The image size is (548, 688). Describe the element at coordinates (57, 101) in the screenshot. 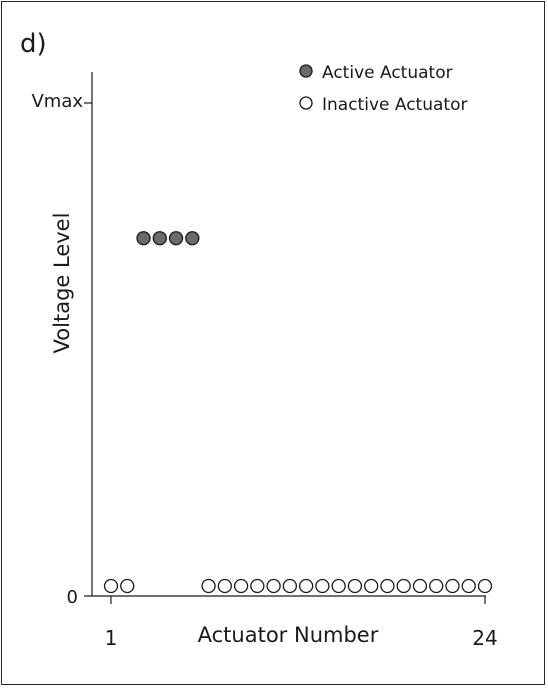

I see `y-tick-label-max: Vmax` at that location.